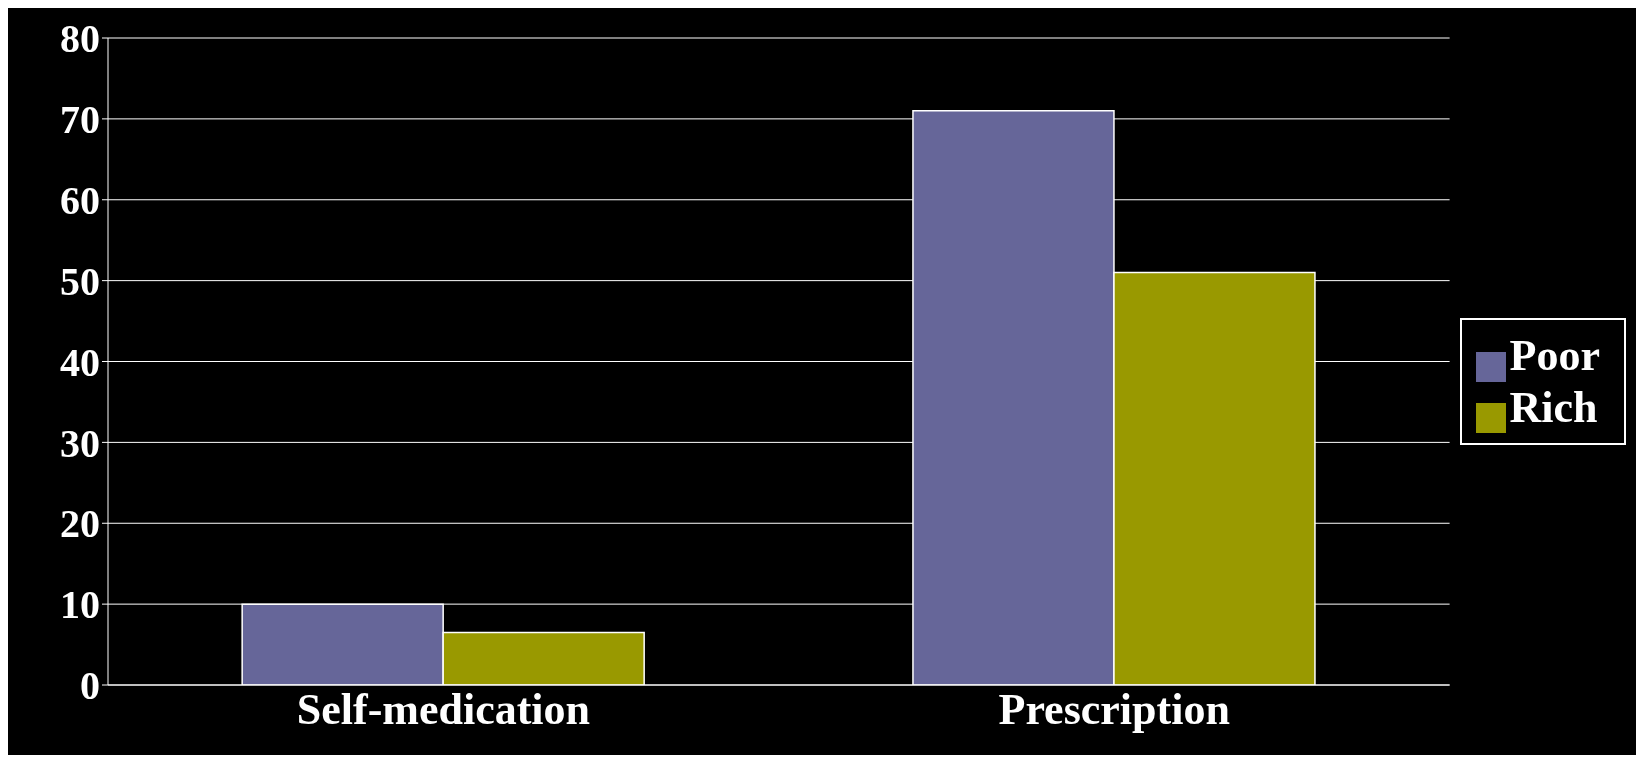  Describe the element at coordinates (80, 605) in the screenshot. I see `y-tick-label: 10` at that location.